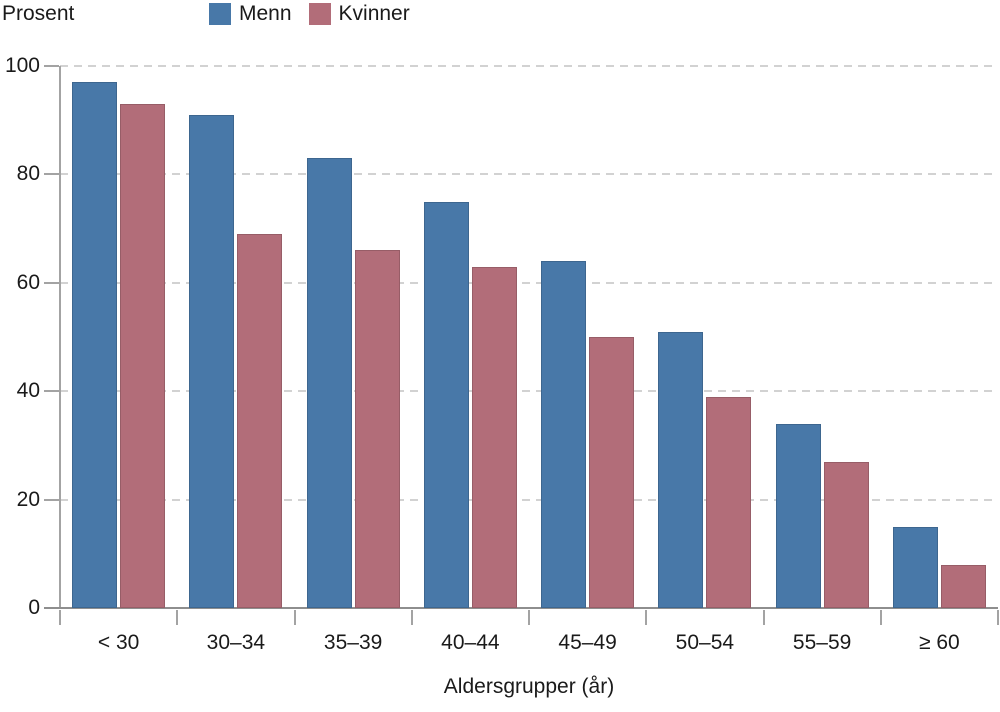 The width and height of the screenshot is (1000, 712). Describe the element at coordinates (319, 14) in the screenshot. I see `legend-swatch-kvinner` at that location.